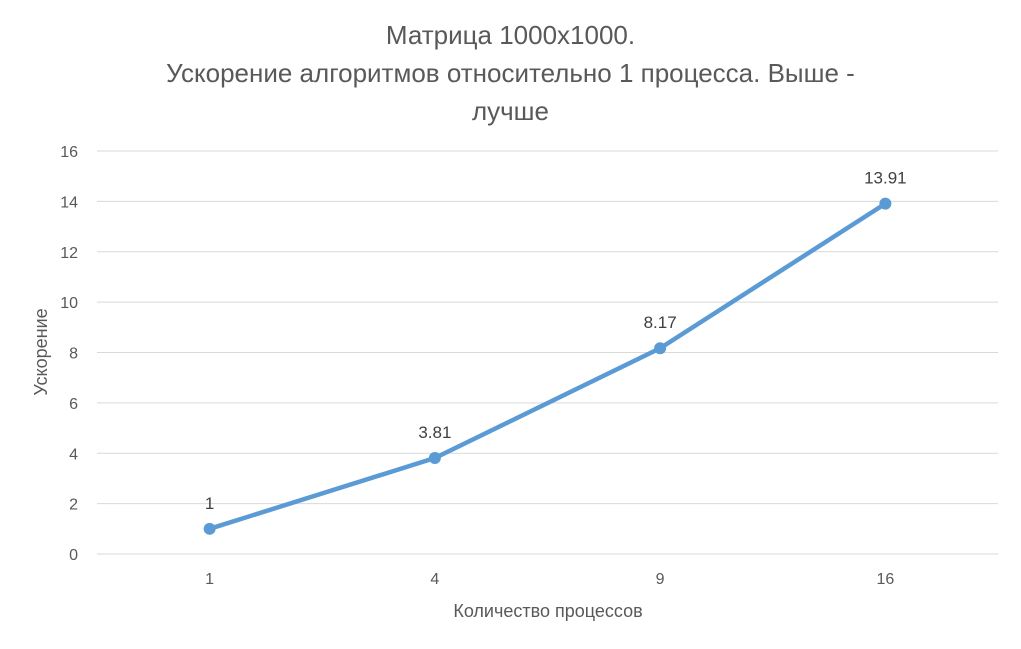 Image resolution: width=1021 pixels, height=649 pixels. I want to click on x-tick-label: 4, so click(434, 579).